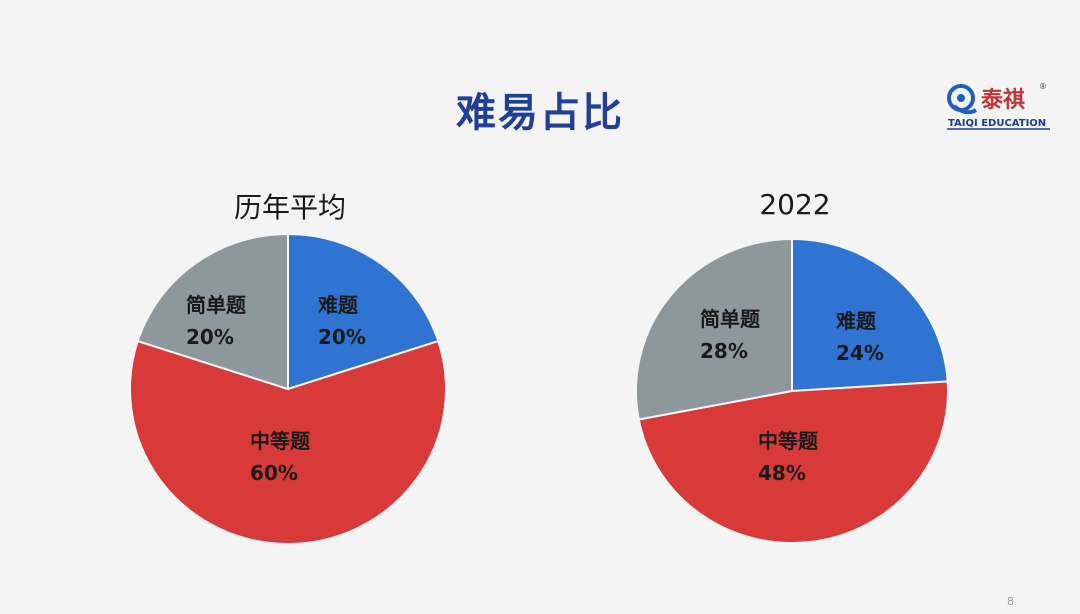 This screenshot has width=1080, height=614. I want to click on taiqi-logo: 泰祺 ® TAIQI EDUCATION, so click(998, 106).